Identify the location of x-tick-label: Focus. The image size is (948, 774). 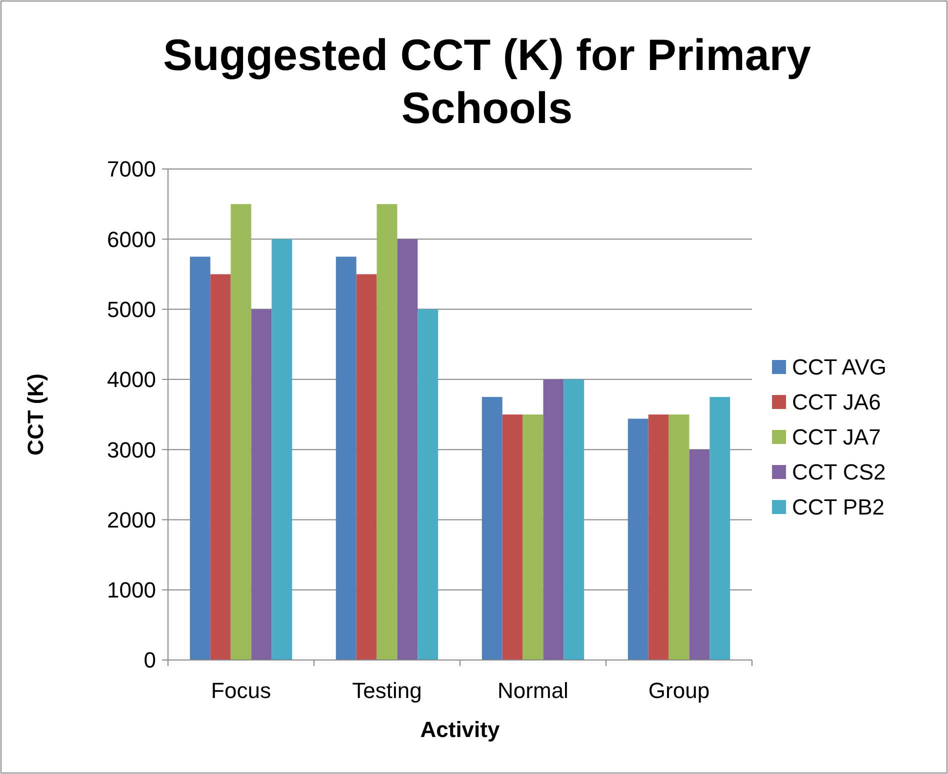
(241, 690).